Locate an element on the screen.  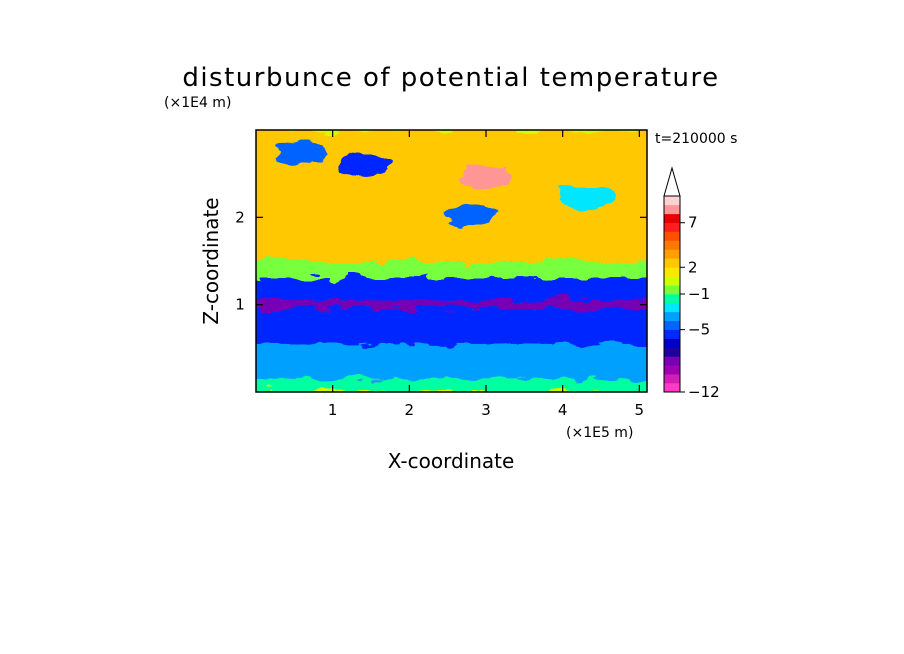
chart-title: disturbunce of potential temperature is located at coordinates (450, 78).